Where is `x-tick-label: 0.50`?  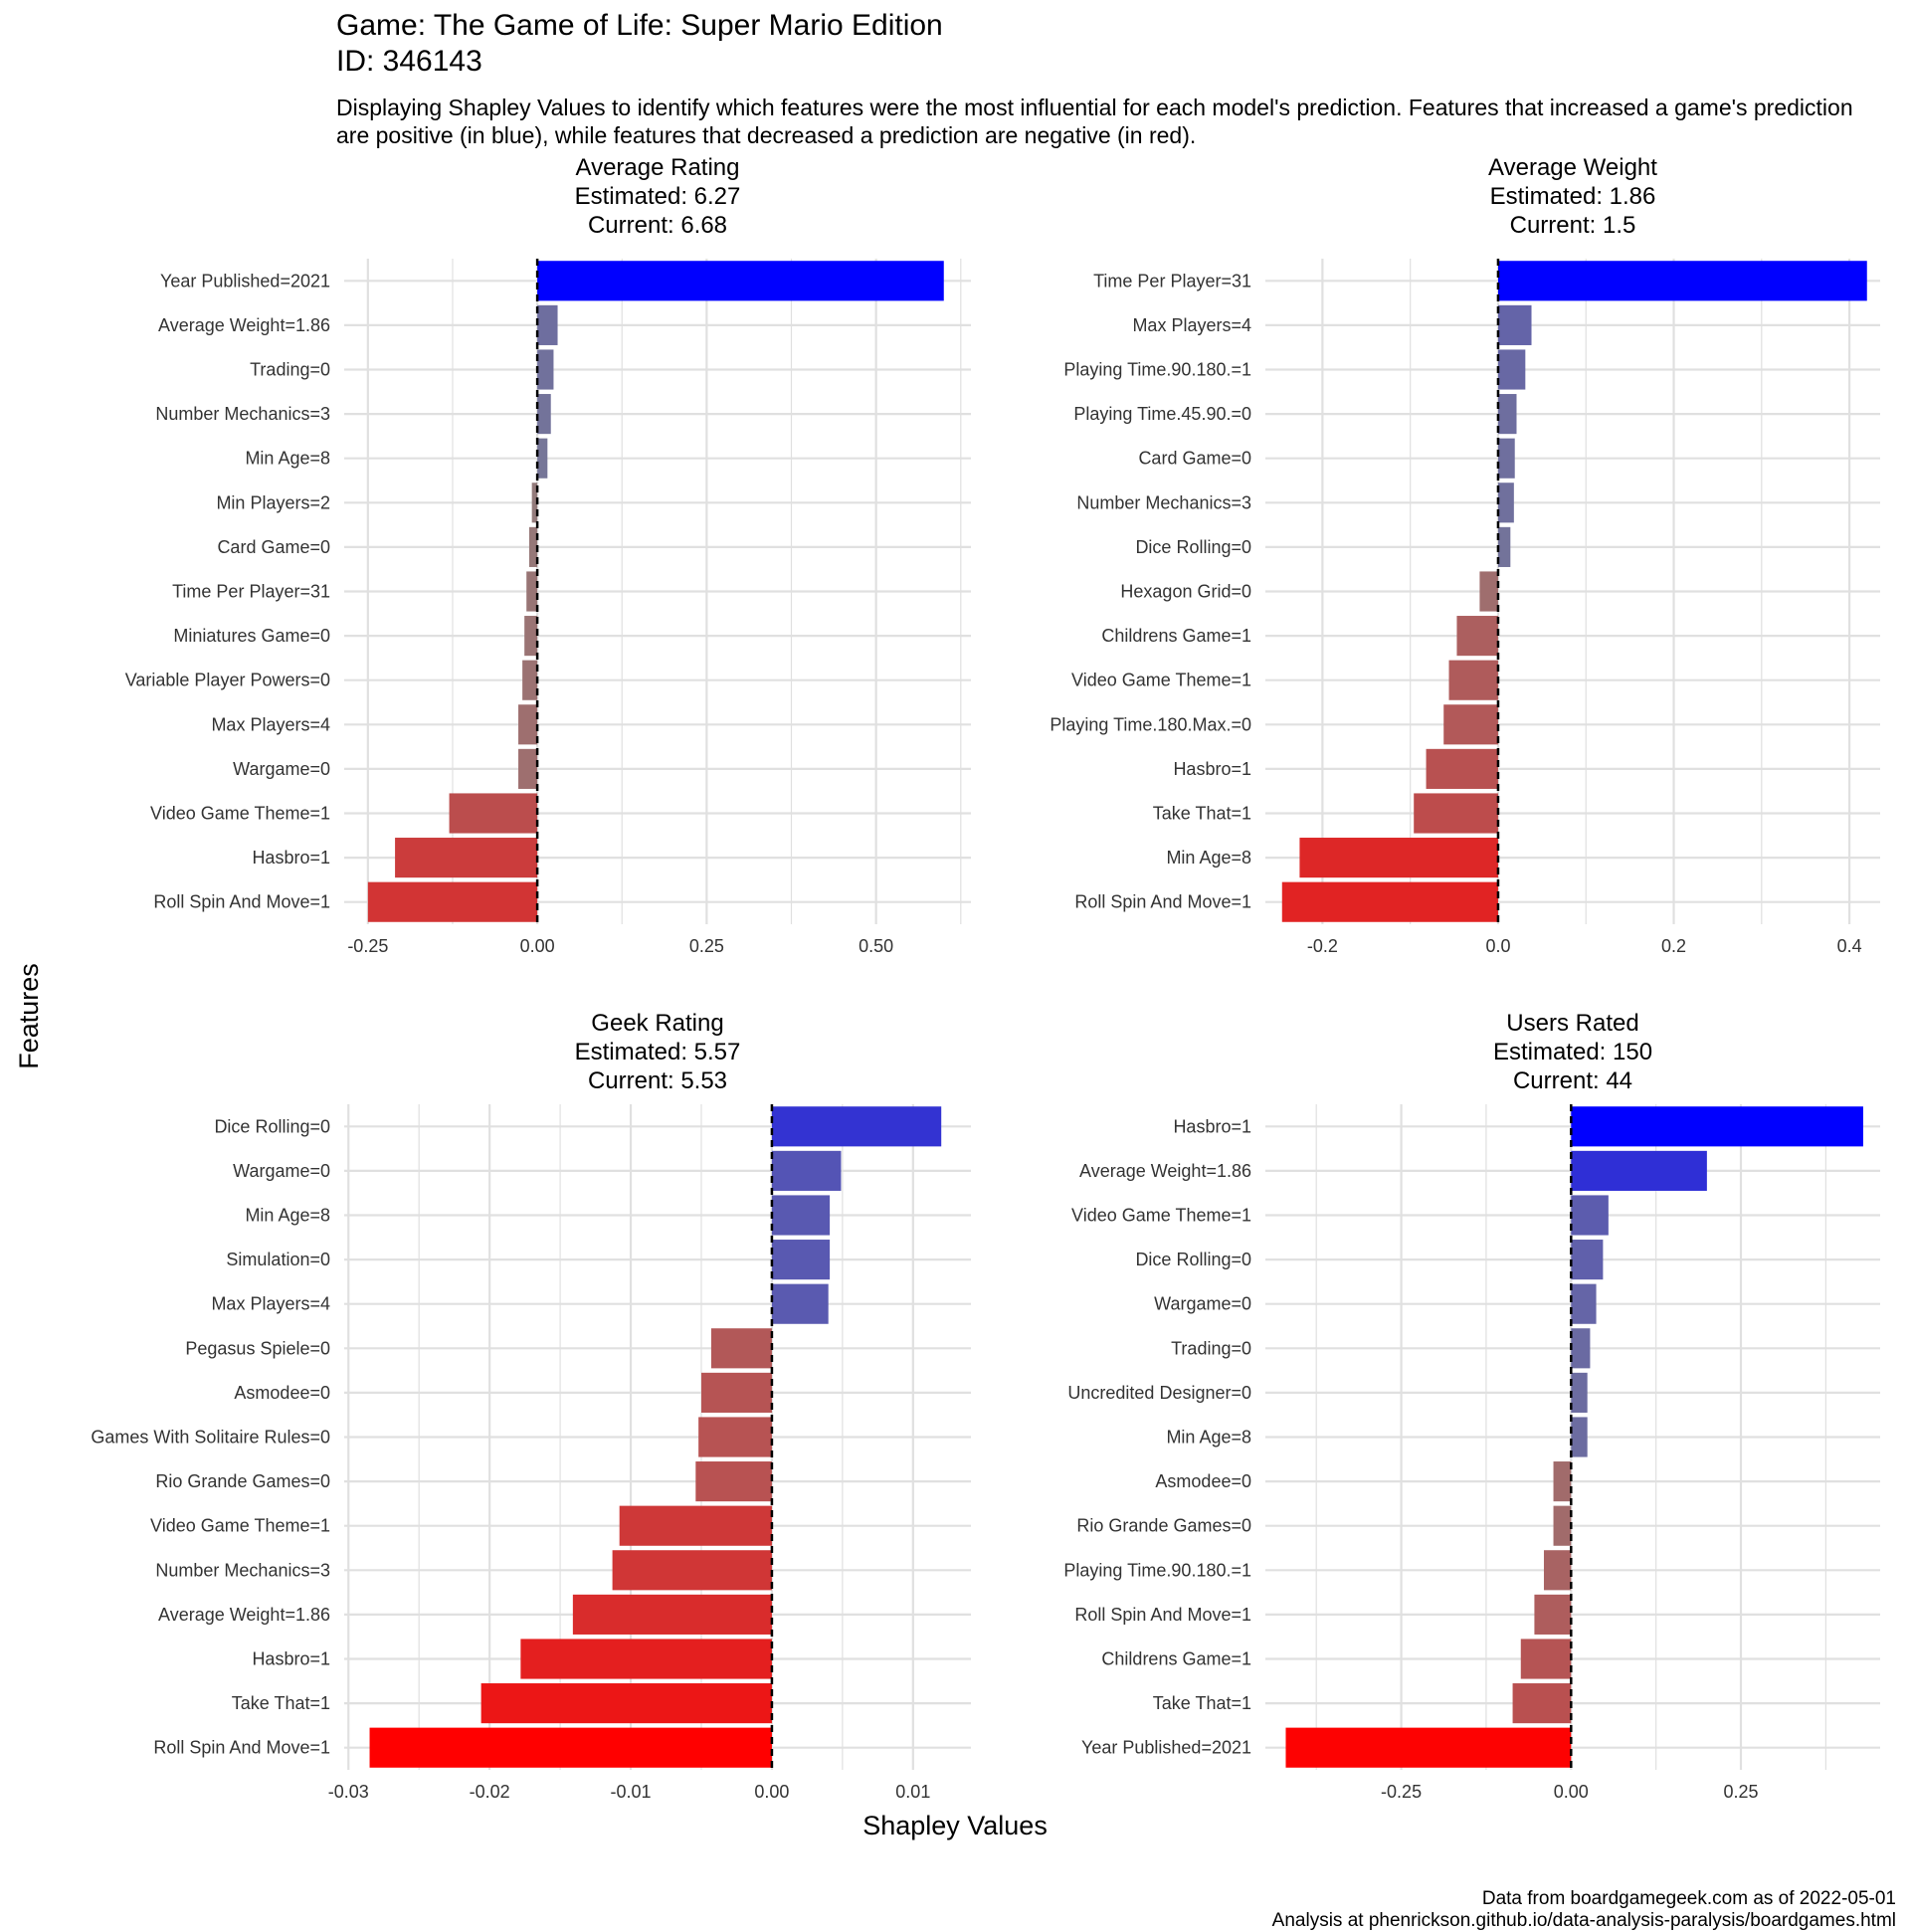
x-tick-label: 0.50 is located at coordinates (876, 946).